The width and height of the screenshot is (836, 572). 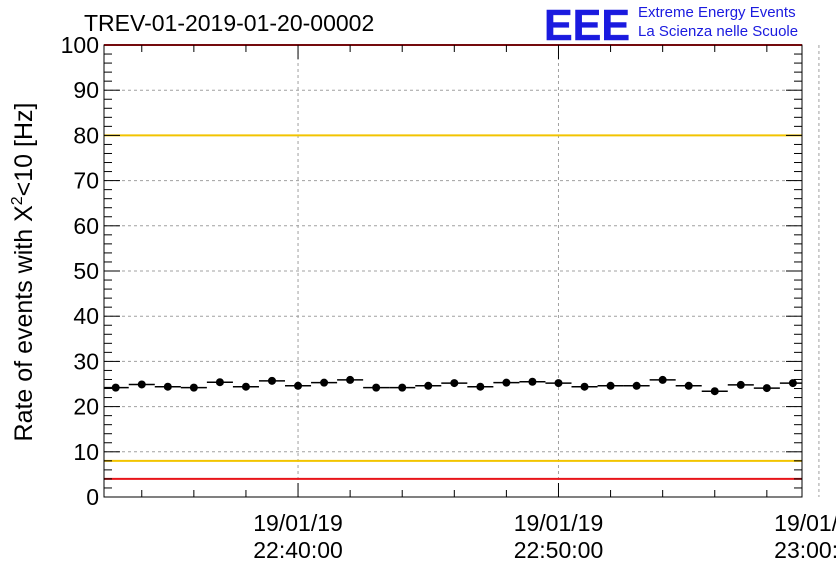 I want to click on y-tick-label-40: 40, so click(x=86, y=316).